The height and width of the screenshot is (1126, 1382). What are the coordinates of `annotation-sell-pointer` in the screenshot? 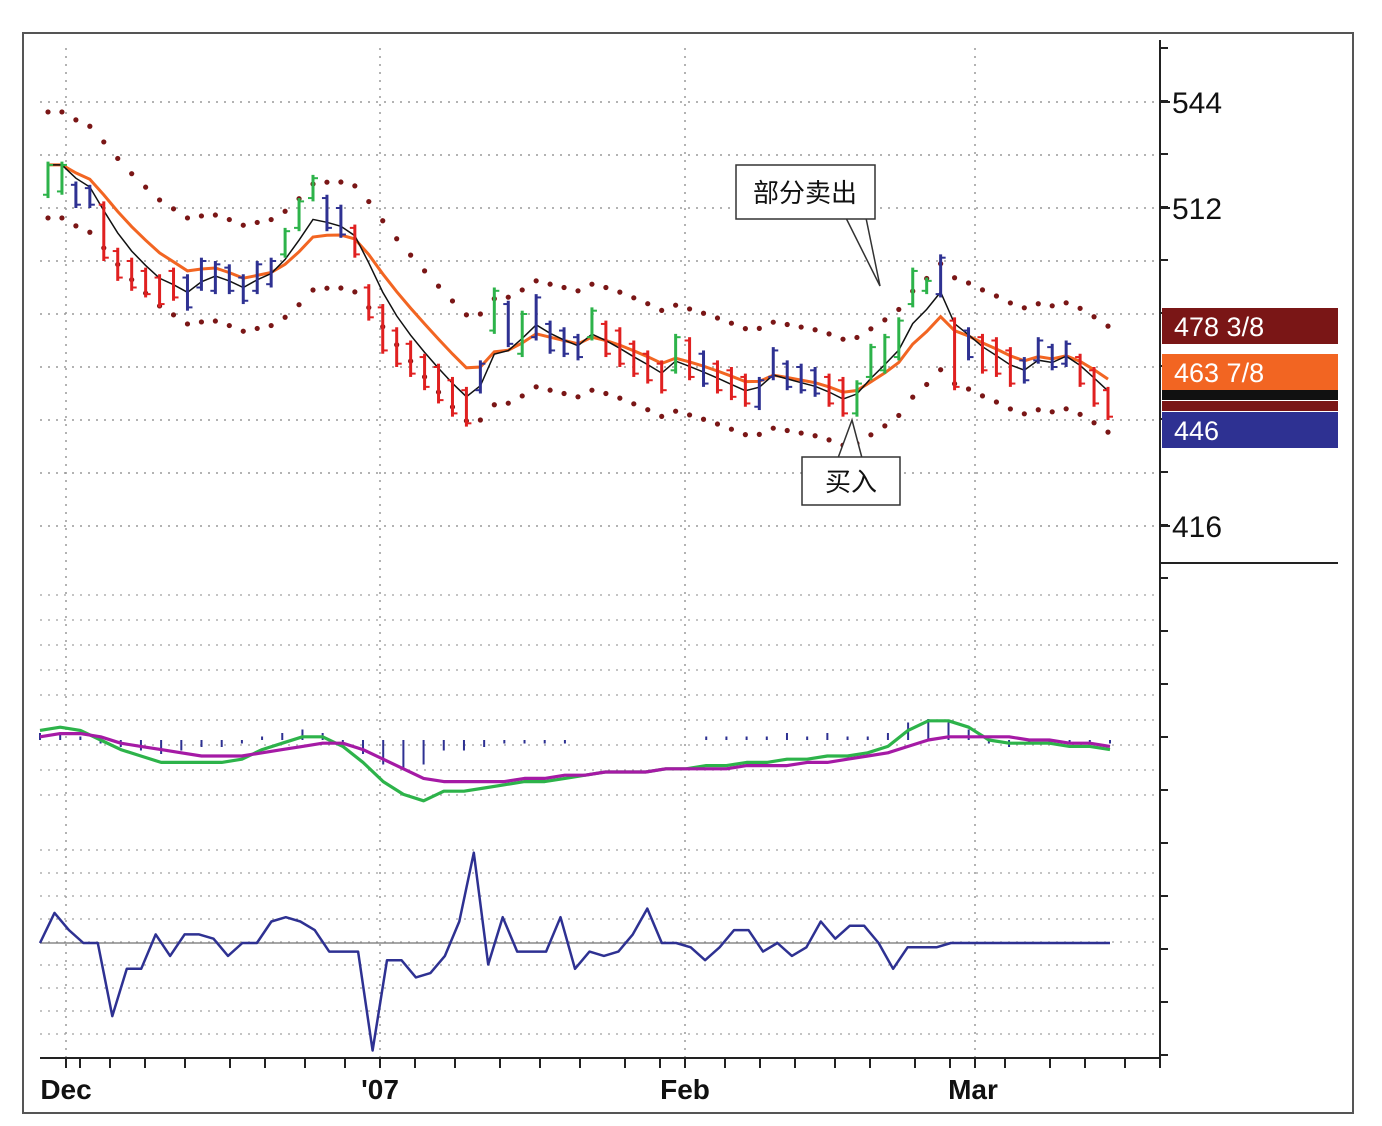 It's located at (863, 252).